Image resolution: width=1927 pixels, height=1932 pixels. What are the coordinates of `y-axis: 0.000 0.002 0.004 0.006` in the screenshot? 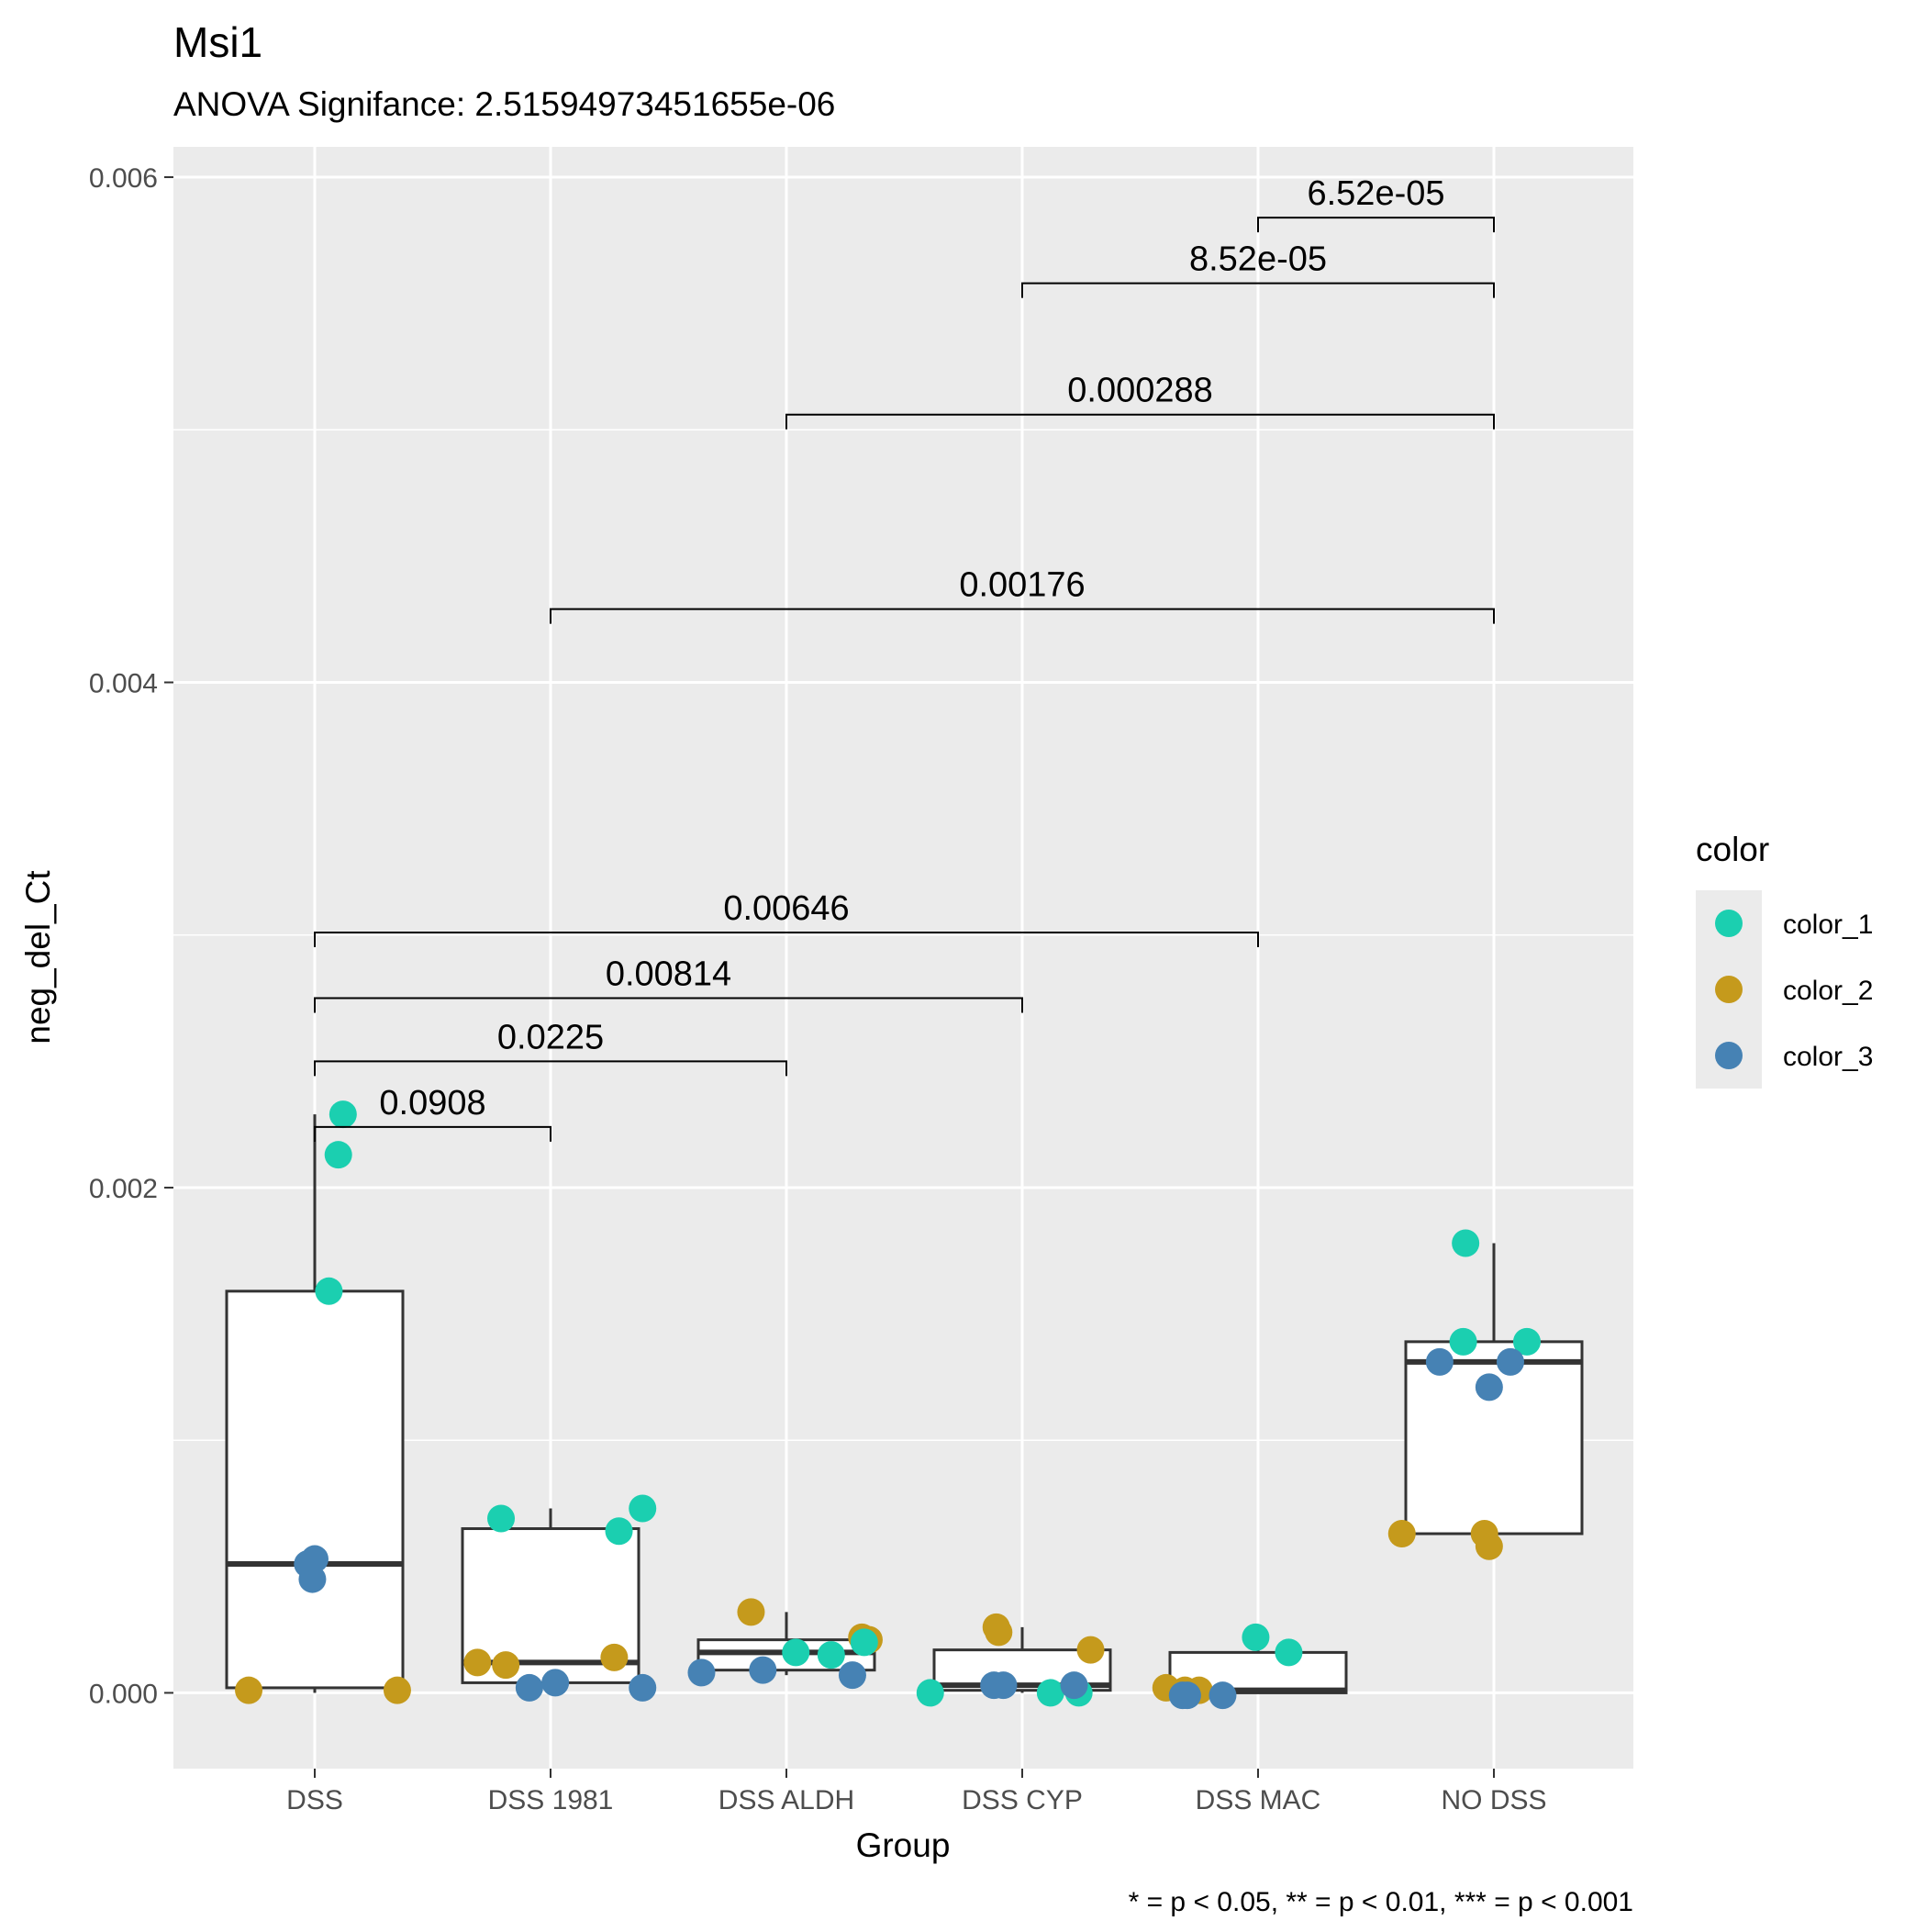 It's located at (131, 936).